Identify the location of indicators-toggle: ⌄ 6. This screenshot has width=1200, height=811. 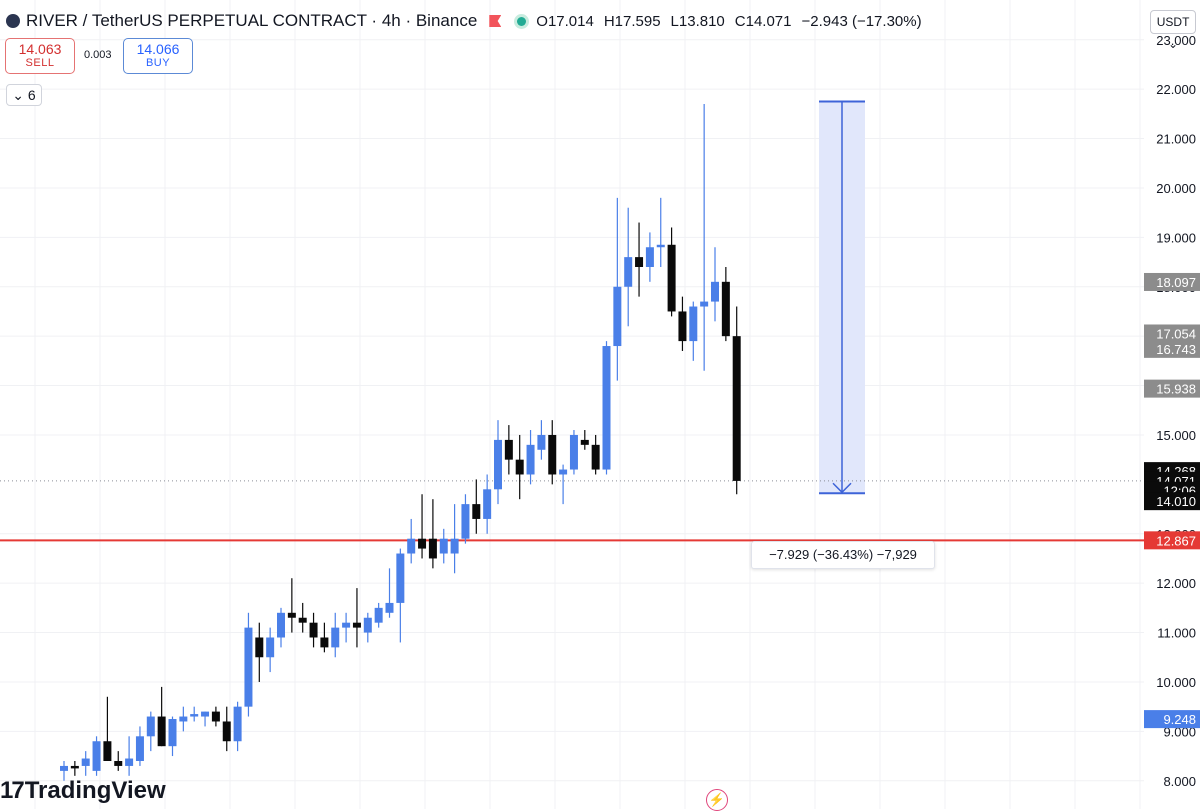
(24, 95).